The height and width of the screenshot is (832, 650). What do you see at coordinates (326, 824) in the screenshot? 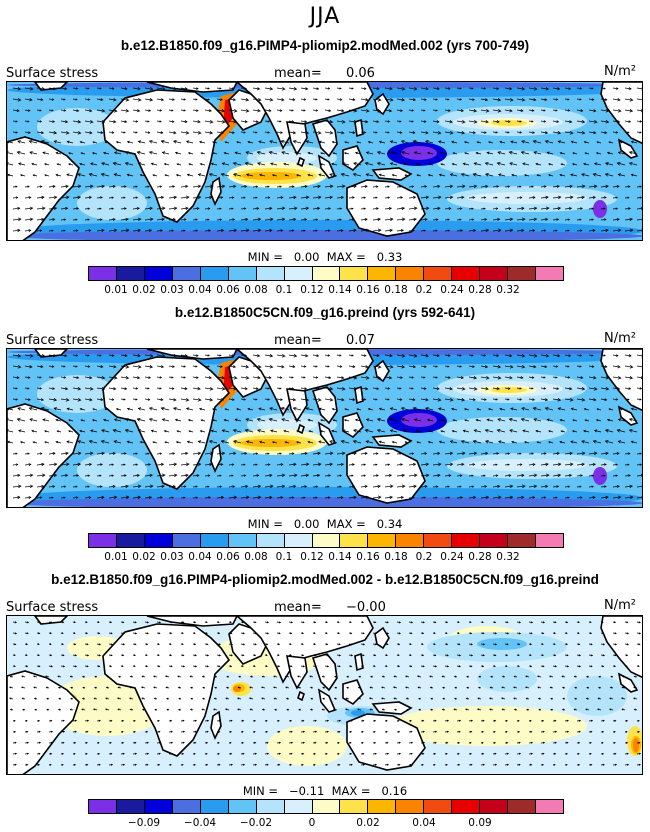
I see `panel-3-colorbar-ticks: −0.09 −0.04 −0.02 0 0.02 0.04 0.09` at bounding box center [326, 824].